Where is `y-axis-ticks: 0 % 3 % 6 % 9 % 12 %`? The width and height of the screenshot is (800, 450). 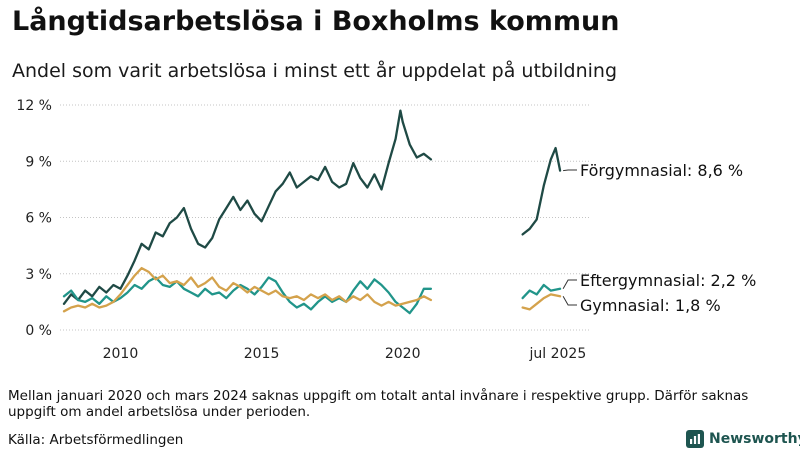 y-axis-ticks: 0 % 3 % 6 % 9 % 12 % is located at coordinates (34, 218).